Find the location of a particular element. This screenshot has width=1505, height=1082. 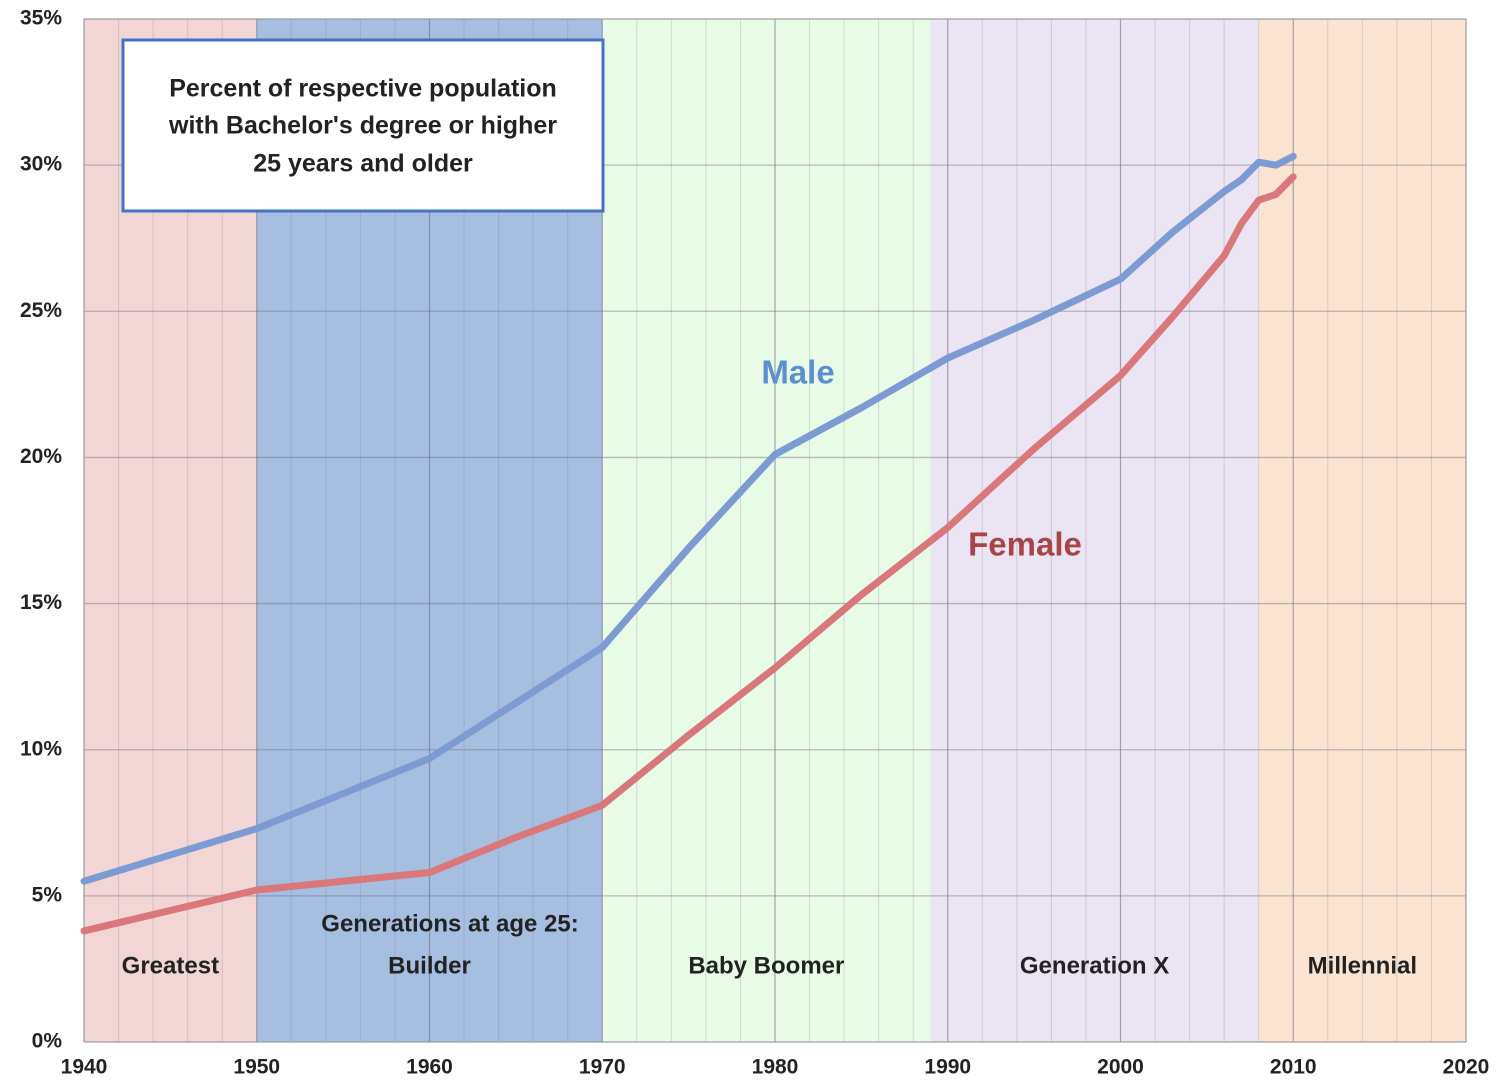

band is located at coordinates (1362, 530).